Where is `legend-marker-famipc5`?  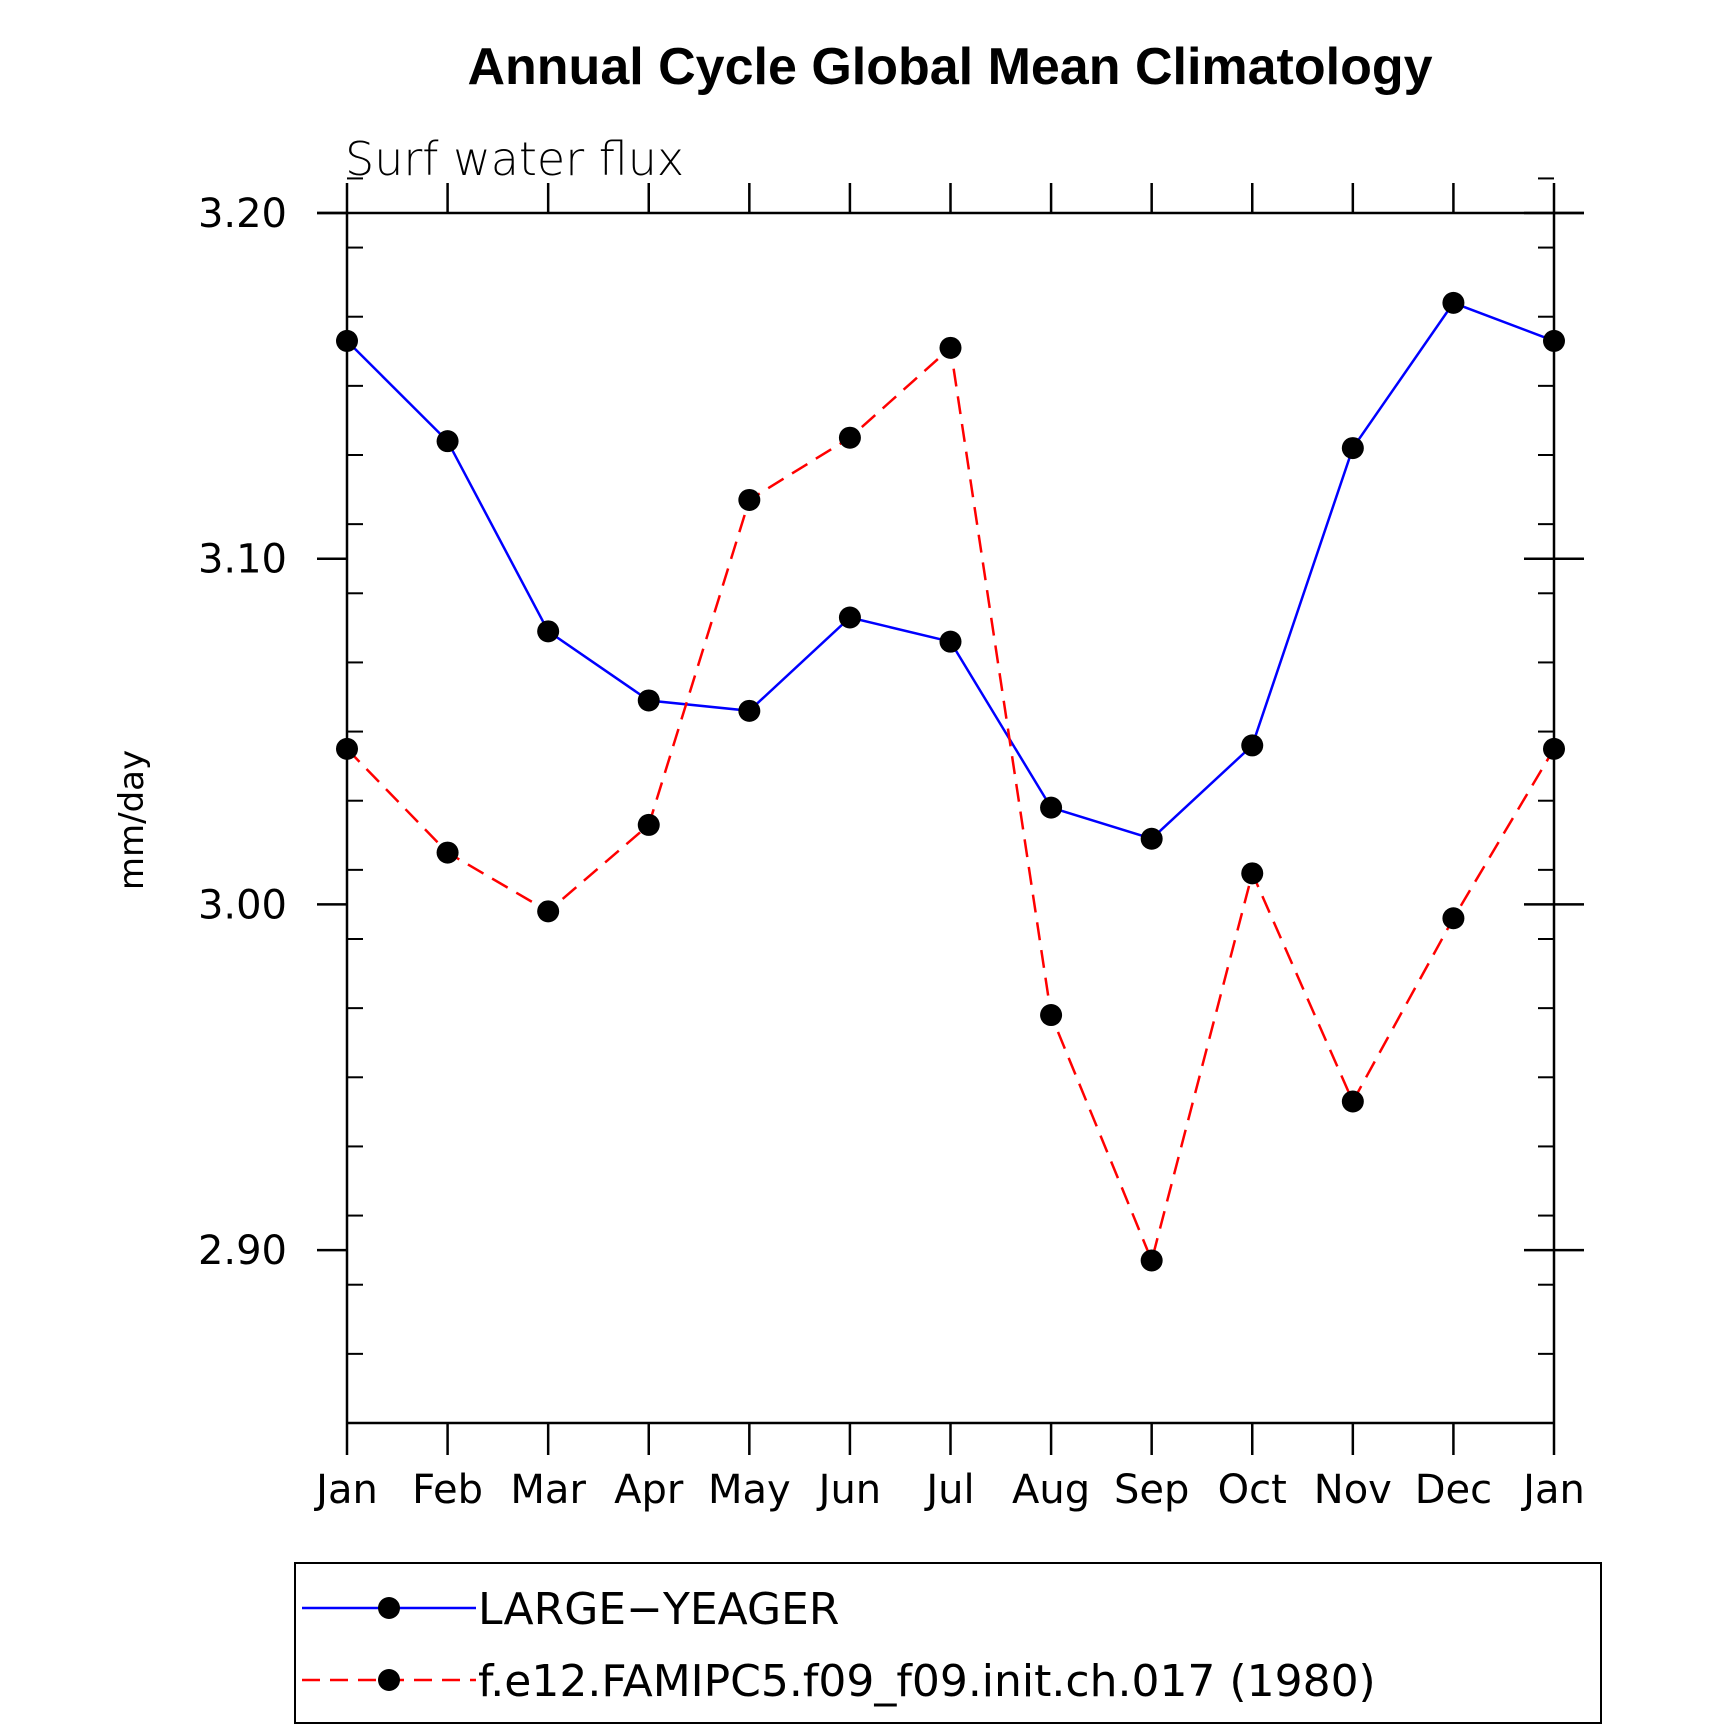
legend-marker-famipc5 is located at coordinates (389, 1680).